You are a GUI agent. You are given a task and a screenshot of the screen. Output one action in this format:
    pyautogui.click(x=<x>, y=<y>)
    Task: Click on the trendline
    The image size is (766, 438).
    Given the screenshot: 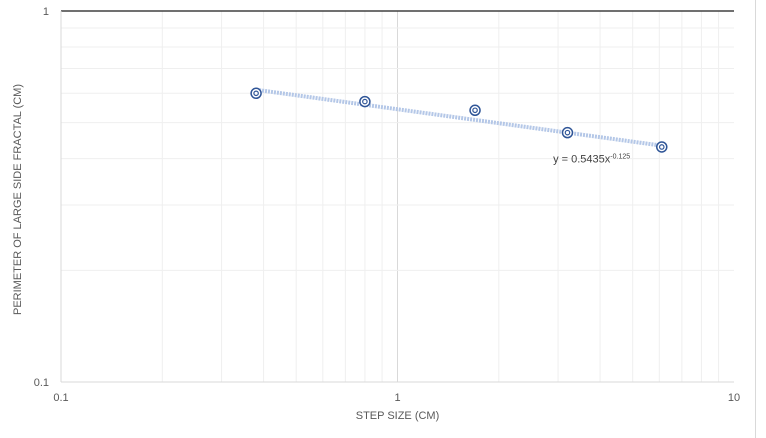 What is the action you would take?
    pyautogui.click(x=459, y=117)
    